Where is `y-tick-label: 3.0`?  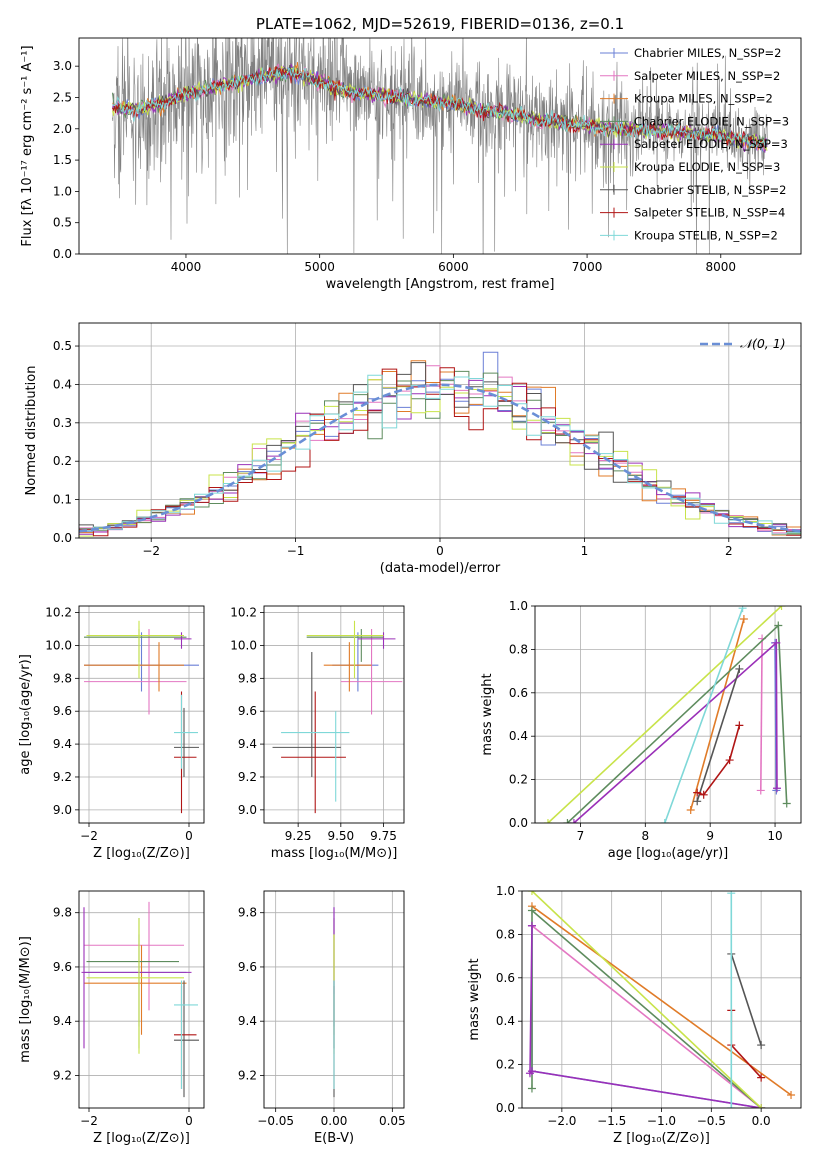 y-tick-label: 3.0 is located at coordinates (62, 66).